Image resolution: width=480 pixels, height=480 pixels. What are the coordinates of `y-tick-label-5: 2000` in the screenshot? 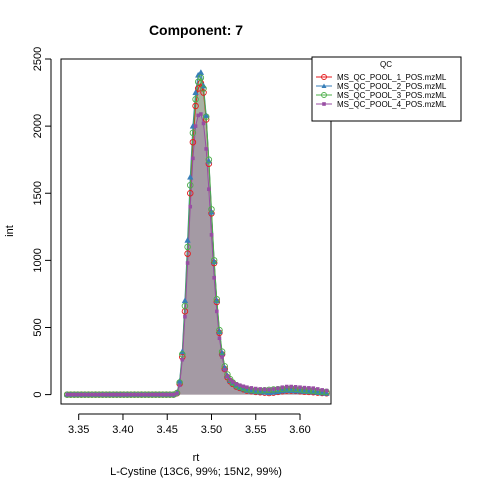 It's located at (38, 126).